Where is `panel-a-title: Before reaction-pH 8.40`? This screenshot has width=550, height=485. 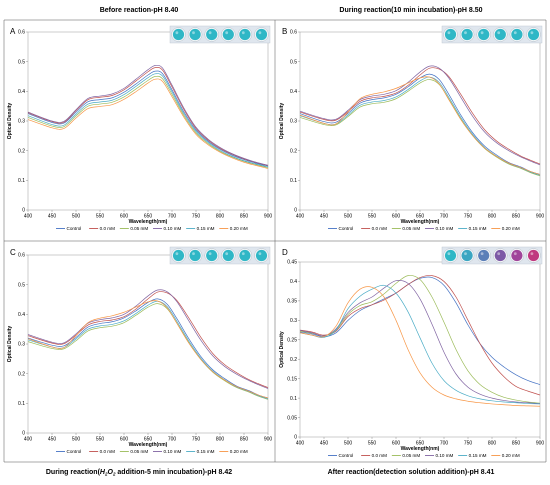 panel-a-title: Before reaction-pH 8.40 is located at coordinates (139, 10).